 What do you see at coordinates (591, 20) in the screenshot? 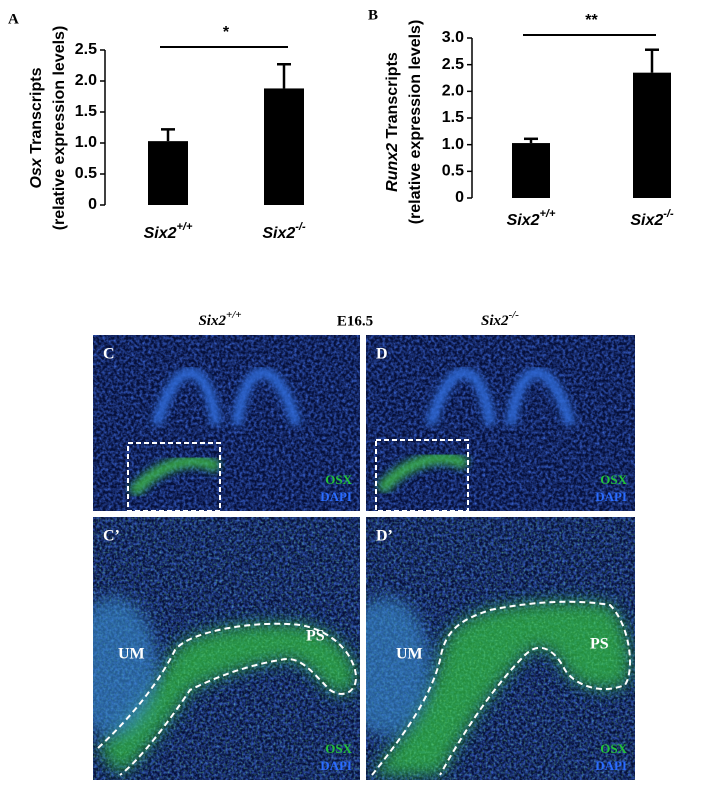
I see `significance-label: **` at bounding box center [591, 20].